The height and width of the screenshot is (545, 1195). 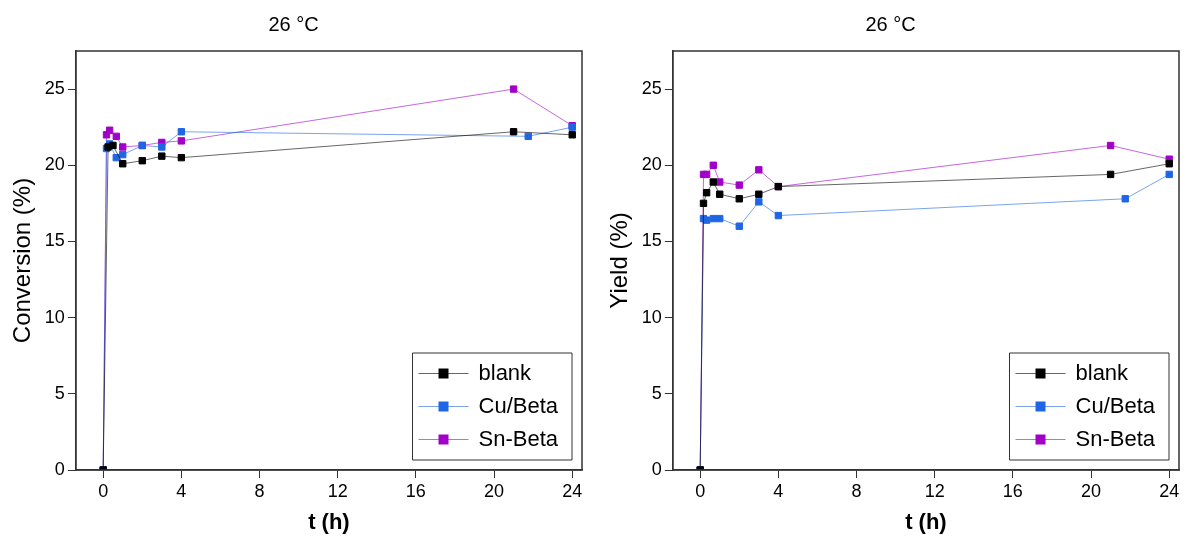 What do you see at coordinates (22, 260) in the screenshot?
I see `y-axis-title: Conversion (%)` at bounding box center [22, 260].